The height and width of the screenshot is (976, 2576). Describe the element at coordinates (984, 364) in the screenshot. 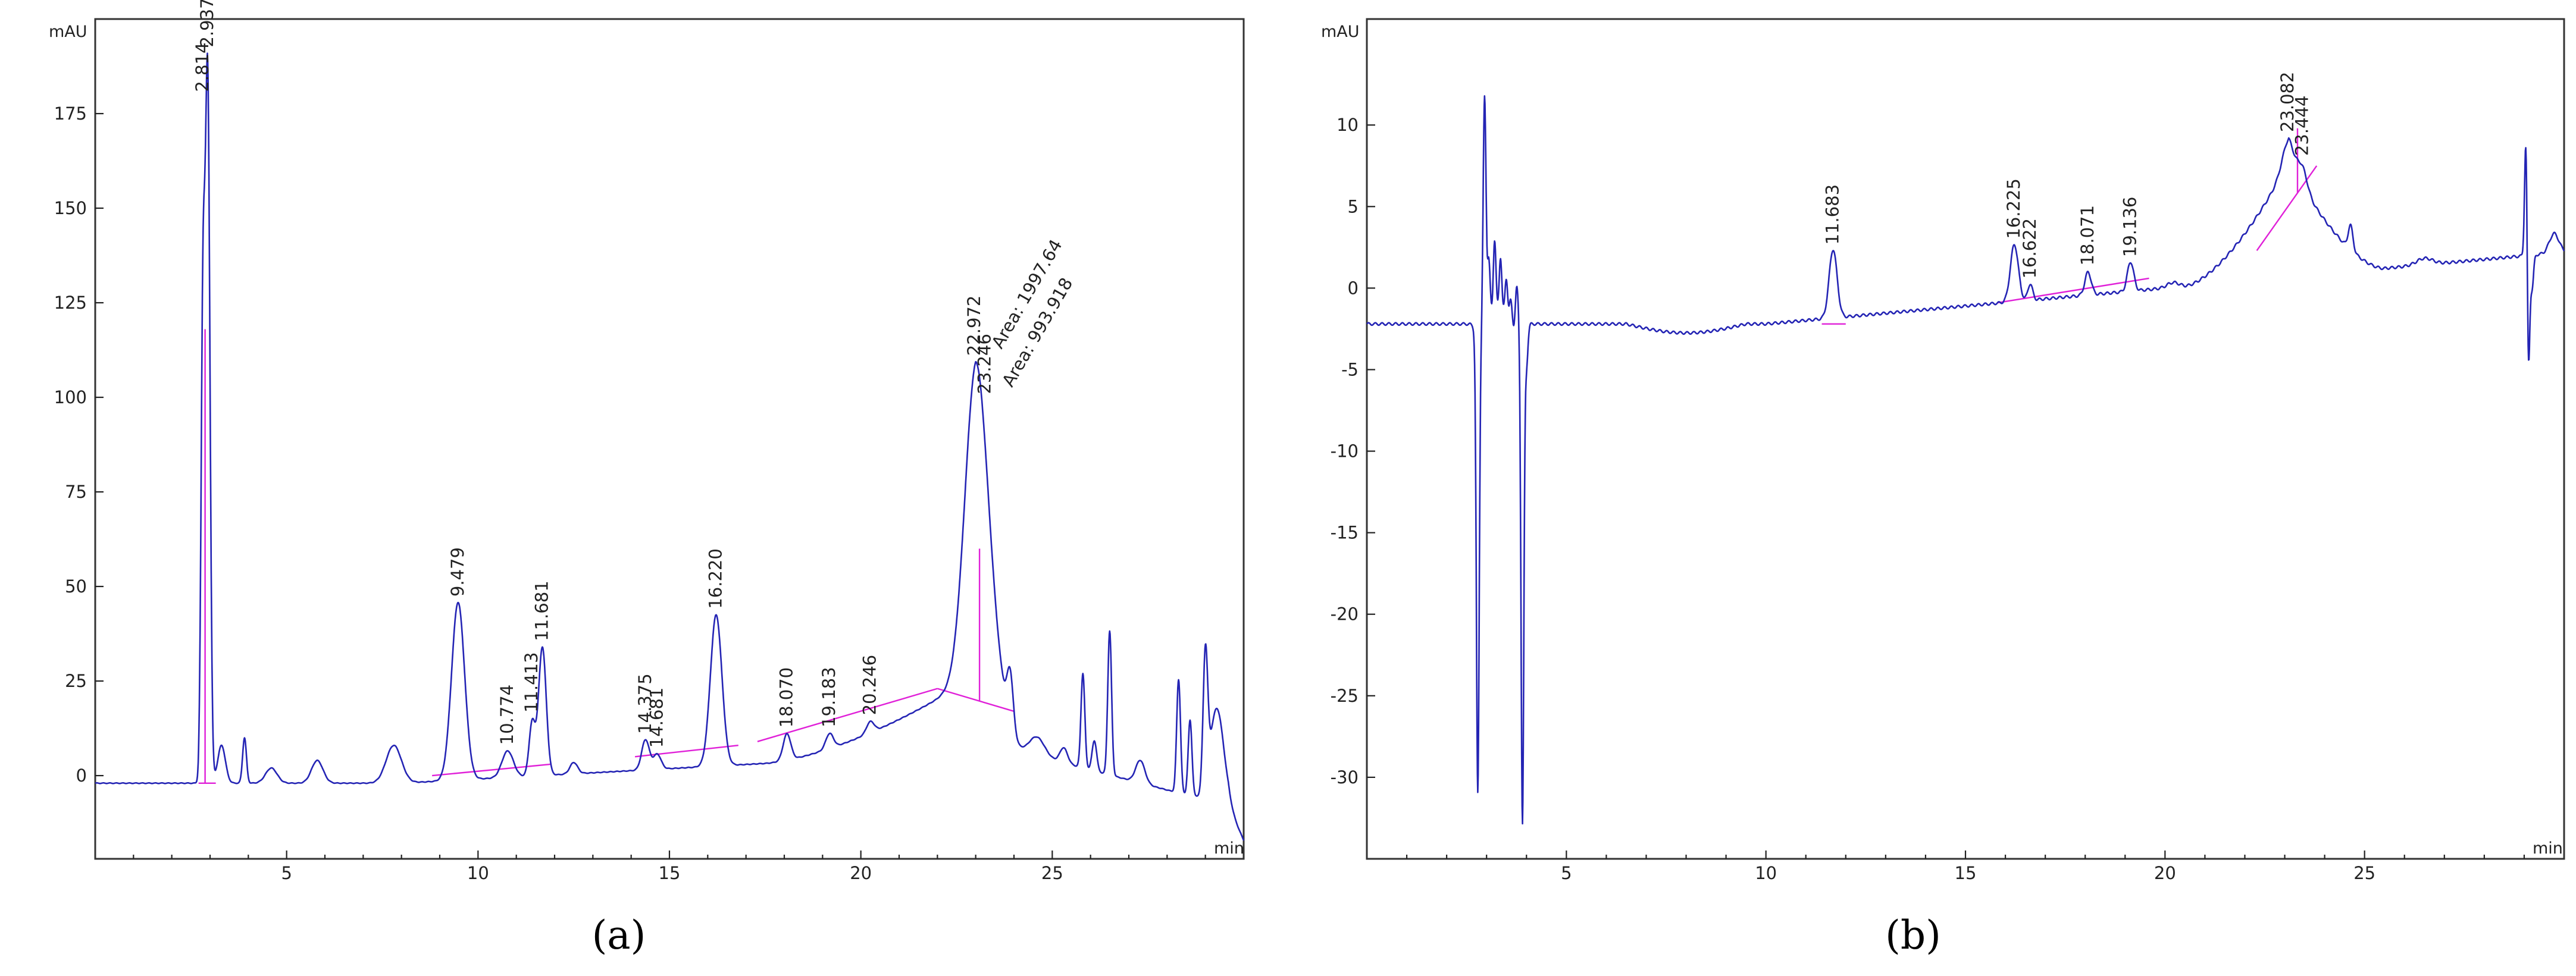

I see `peak-label-a-19: 23.246` at that location.